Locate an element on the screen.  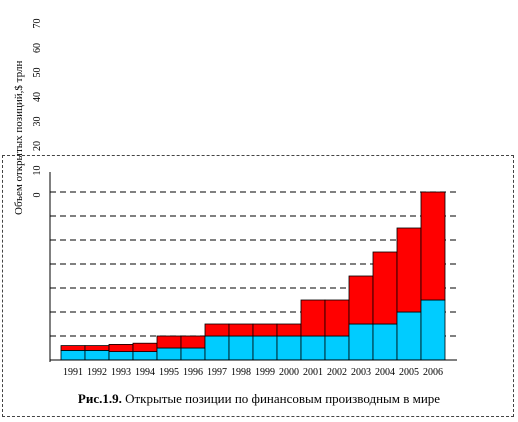
bar-1991-s0 is located at coordinates (73, 355).